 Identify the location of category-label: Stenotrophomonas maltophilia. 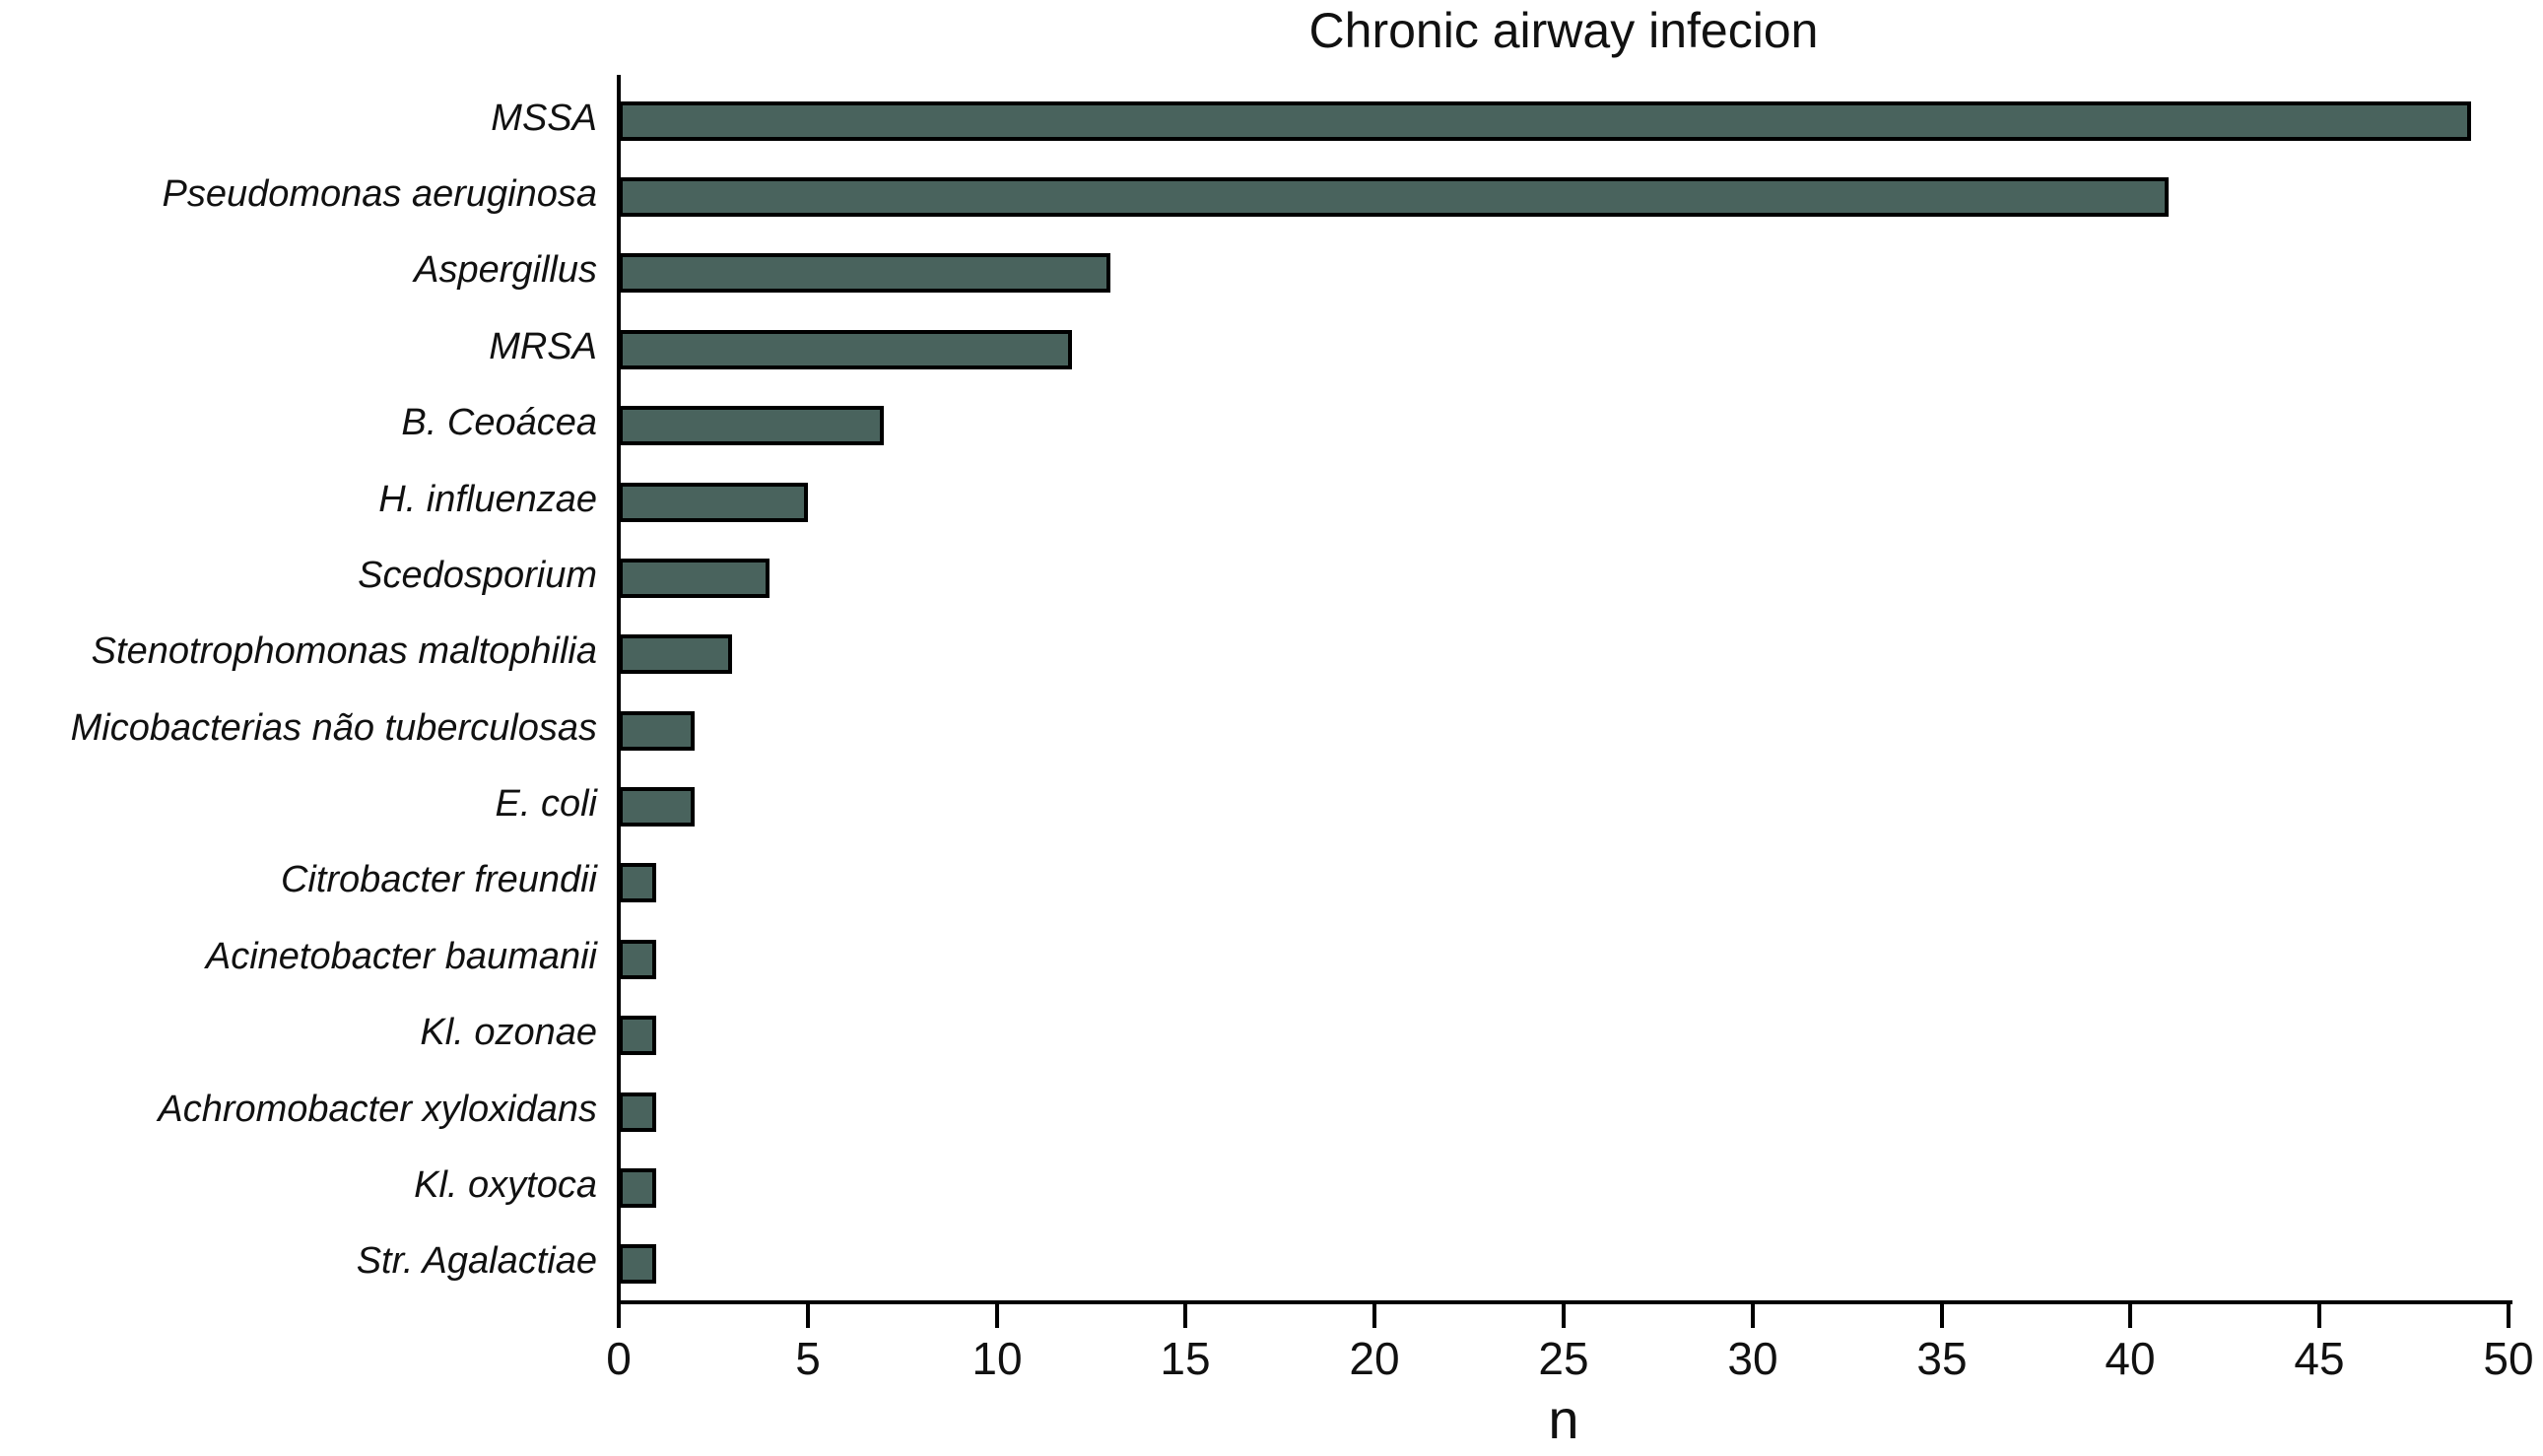
(344, 651).